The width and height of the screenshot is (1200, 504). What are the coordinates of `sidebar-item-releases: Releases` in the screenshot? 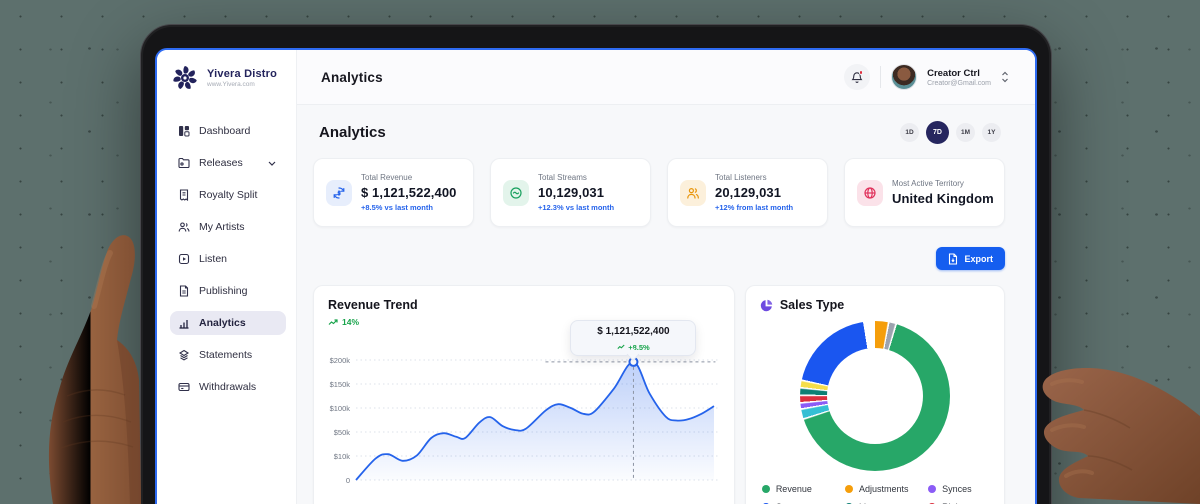 It's located at (228, 163).